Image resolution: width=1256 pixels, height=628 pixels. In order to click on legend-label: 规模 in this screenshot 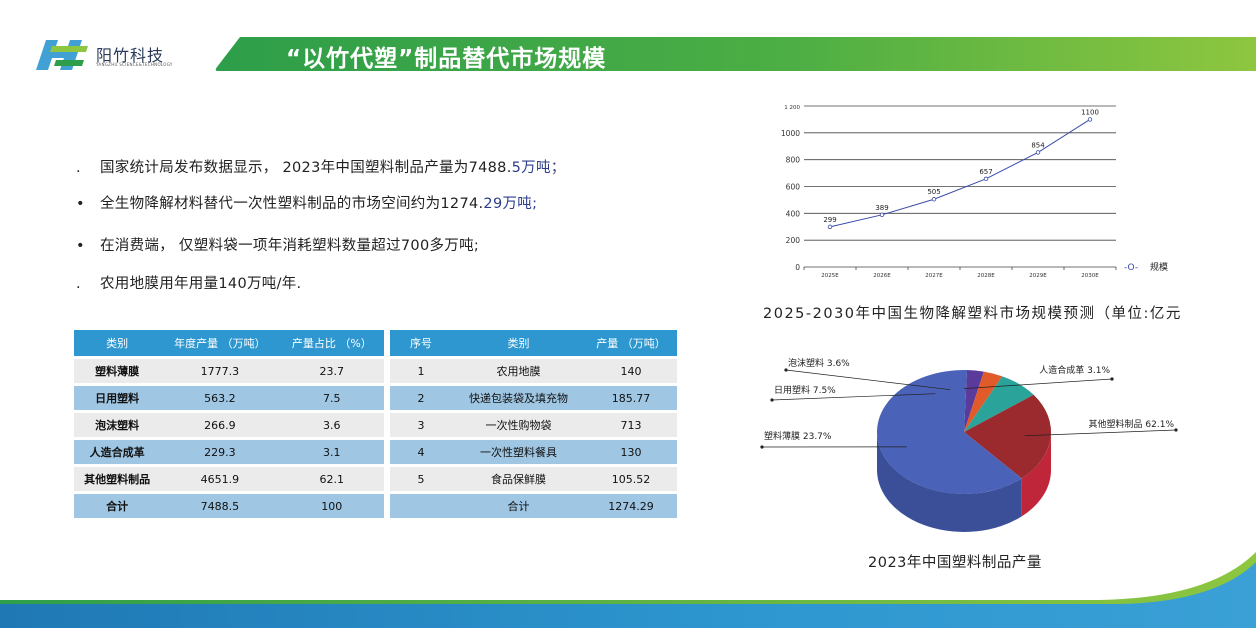, I will do `click(1159, 267)`.